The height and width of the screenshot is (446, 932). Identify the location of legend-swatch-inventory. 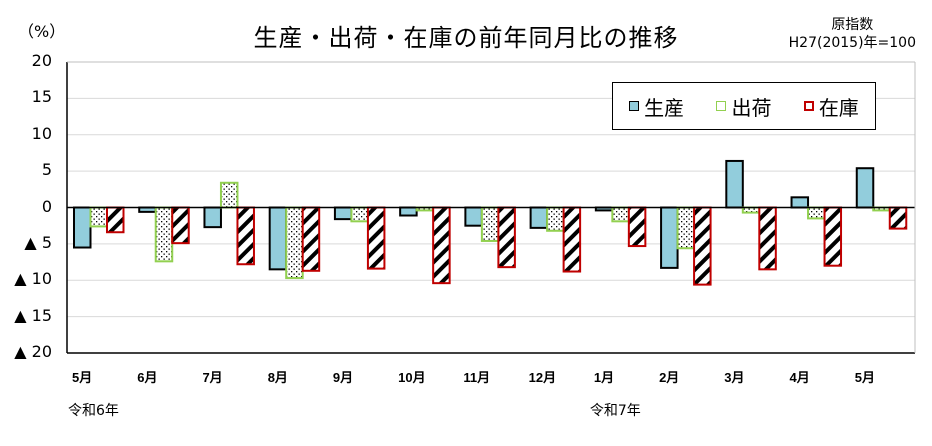
(808, 106).